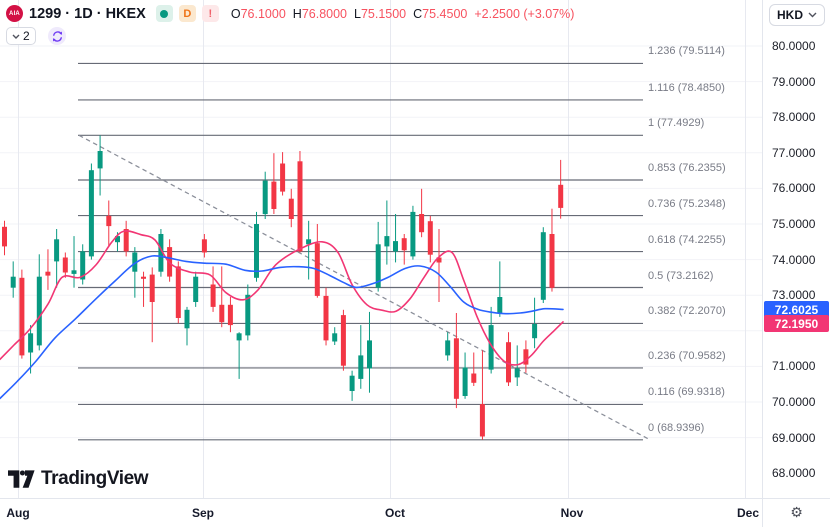 Image resolution: width=830 pixels, height=527 pixels. Describe the element at coordinates (210, 13) in the screenshot. I see `alert-badge: !` at that location.